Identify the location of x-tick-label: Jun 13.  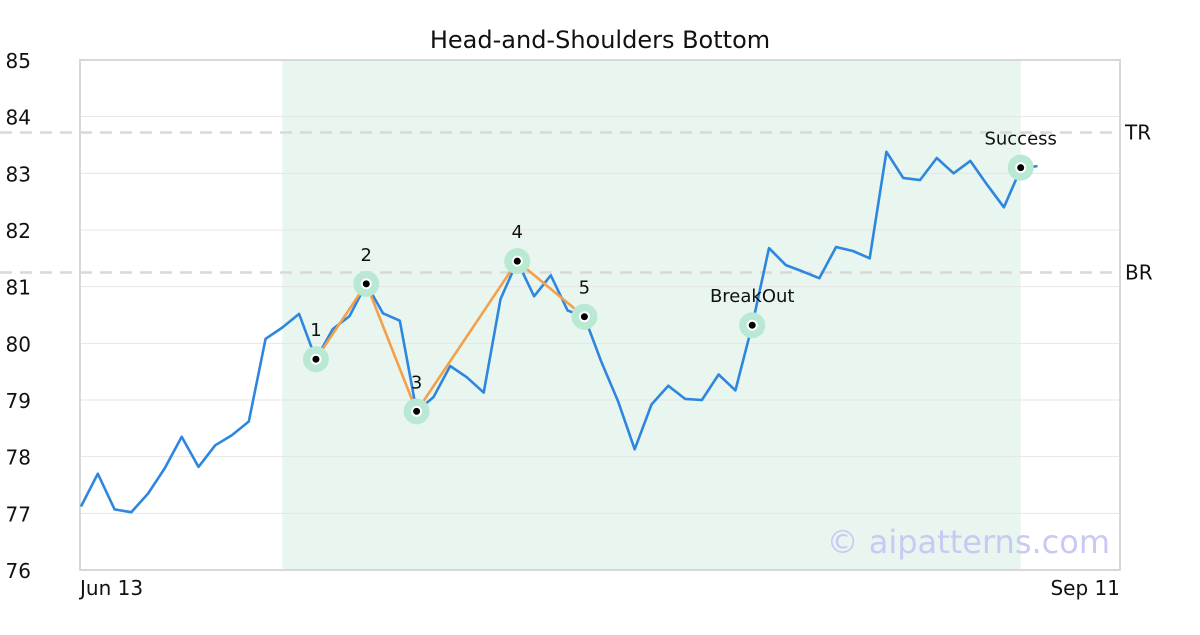
(110, 588).